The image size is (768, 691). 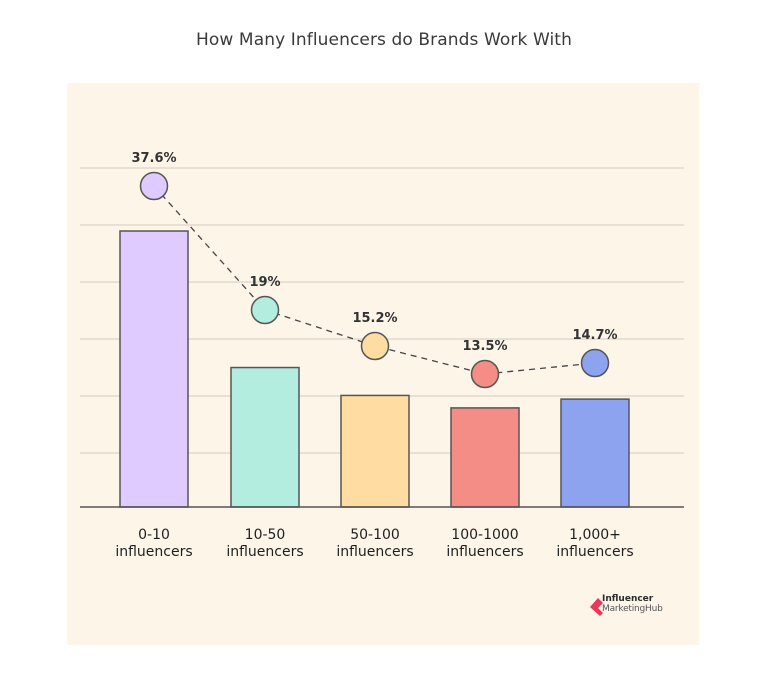 I want to click on category-label: 10-50, so click(x=265, y=535).